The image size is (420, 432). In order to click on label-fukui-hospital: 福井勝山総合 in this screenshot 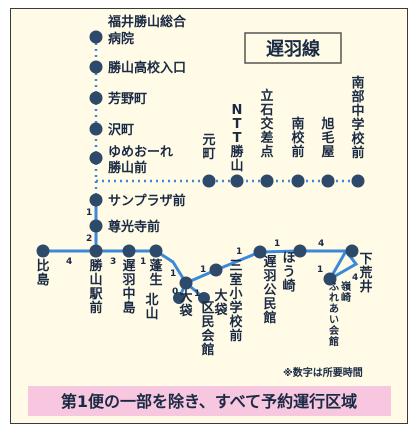, I will do `click(147, 22)`.